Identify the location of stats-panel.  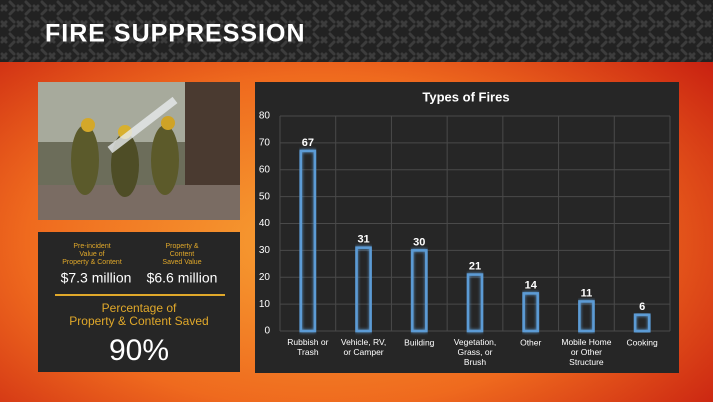
(139, 302).